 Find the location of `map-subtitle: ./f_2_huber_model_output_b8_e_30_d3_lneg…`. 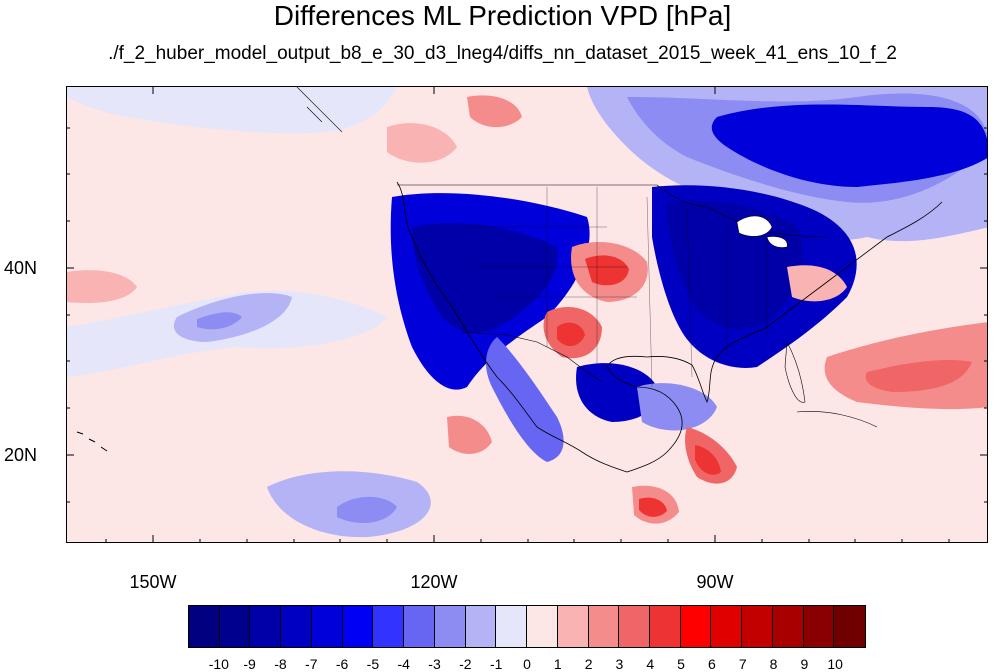

map-subtitle: ./f_2_huber_model_output_b8_e_30_d3_lneg… is located at coordinates (502, 53).